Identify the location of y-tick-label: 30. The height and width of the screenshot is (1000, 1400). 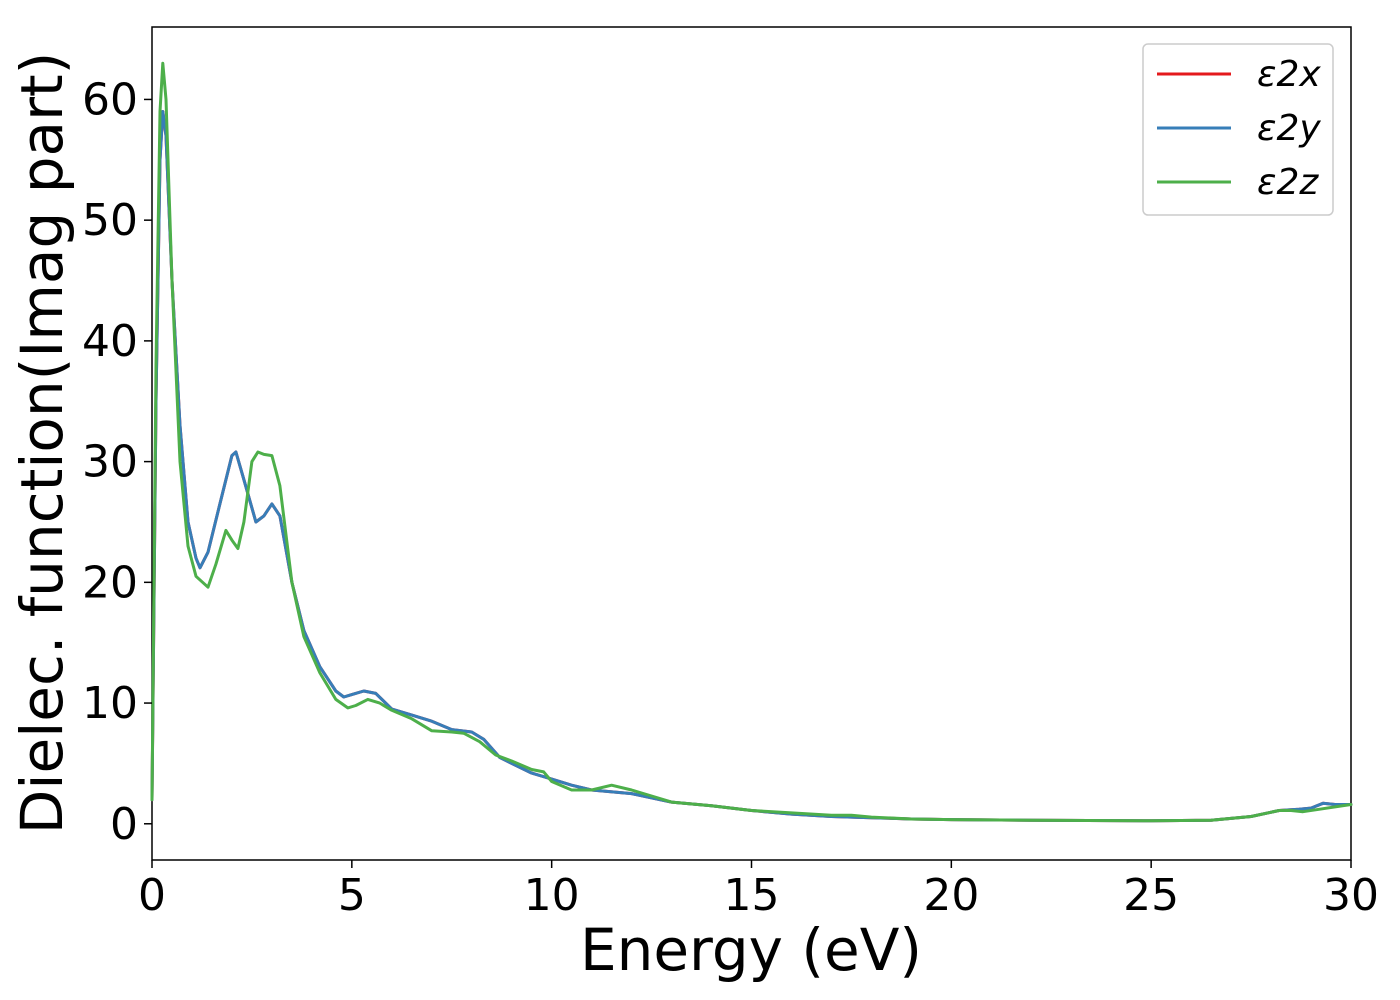
(110, 462).